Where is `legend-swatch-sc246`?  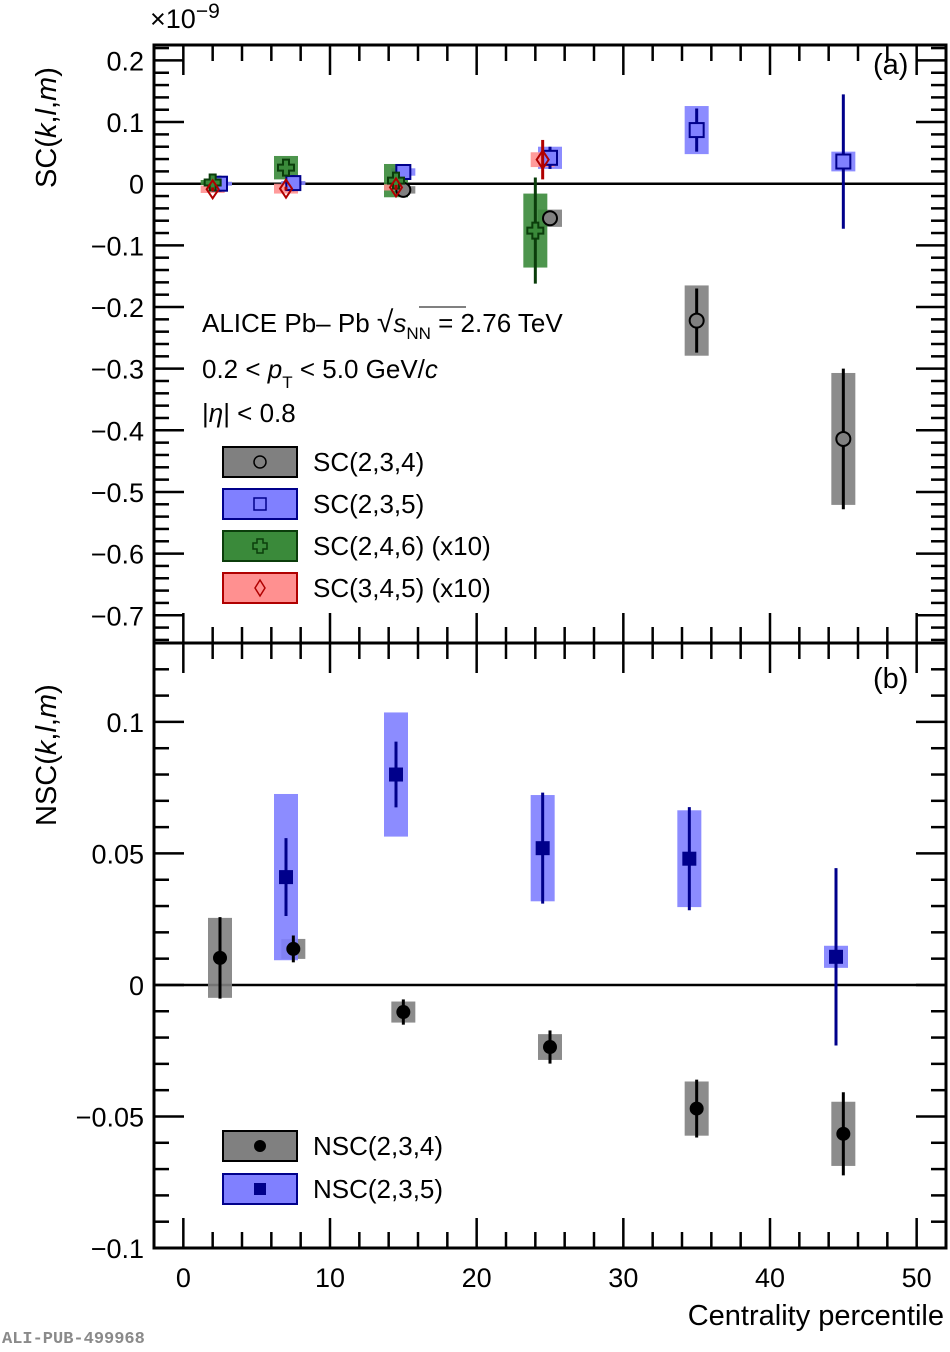 legend-swatch-sc246 is located at coordinates (260, 546).